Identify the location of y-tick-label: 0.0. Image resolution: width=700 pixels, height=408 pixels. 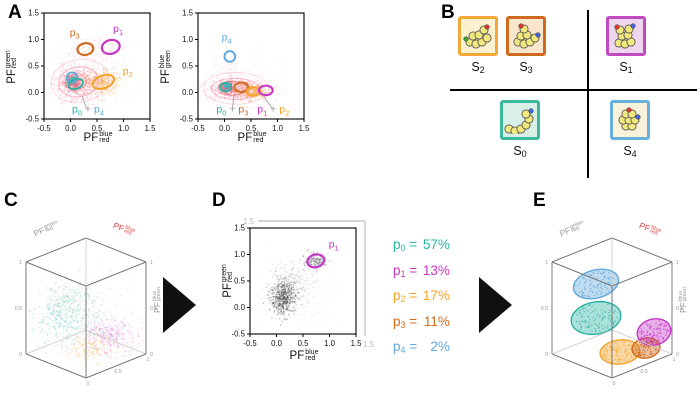
(188, 92).